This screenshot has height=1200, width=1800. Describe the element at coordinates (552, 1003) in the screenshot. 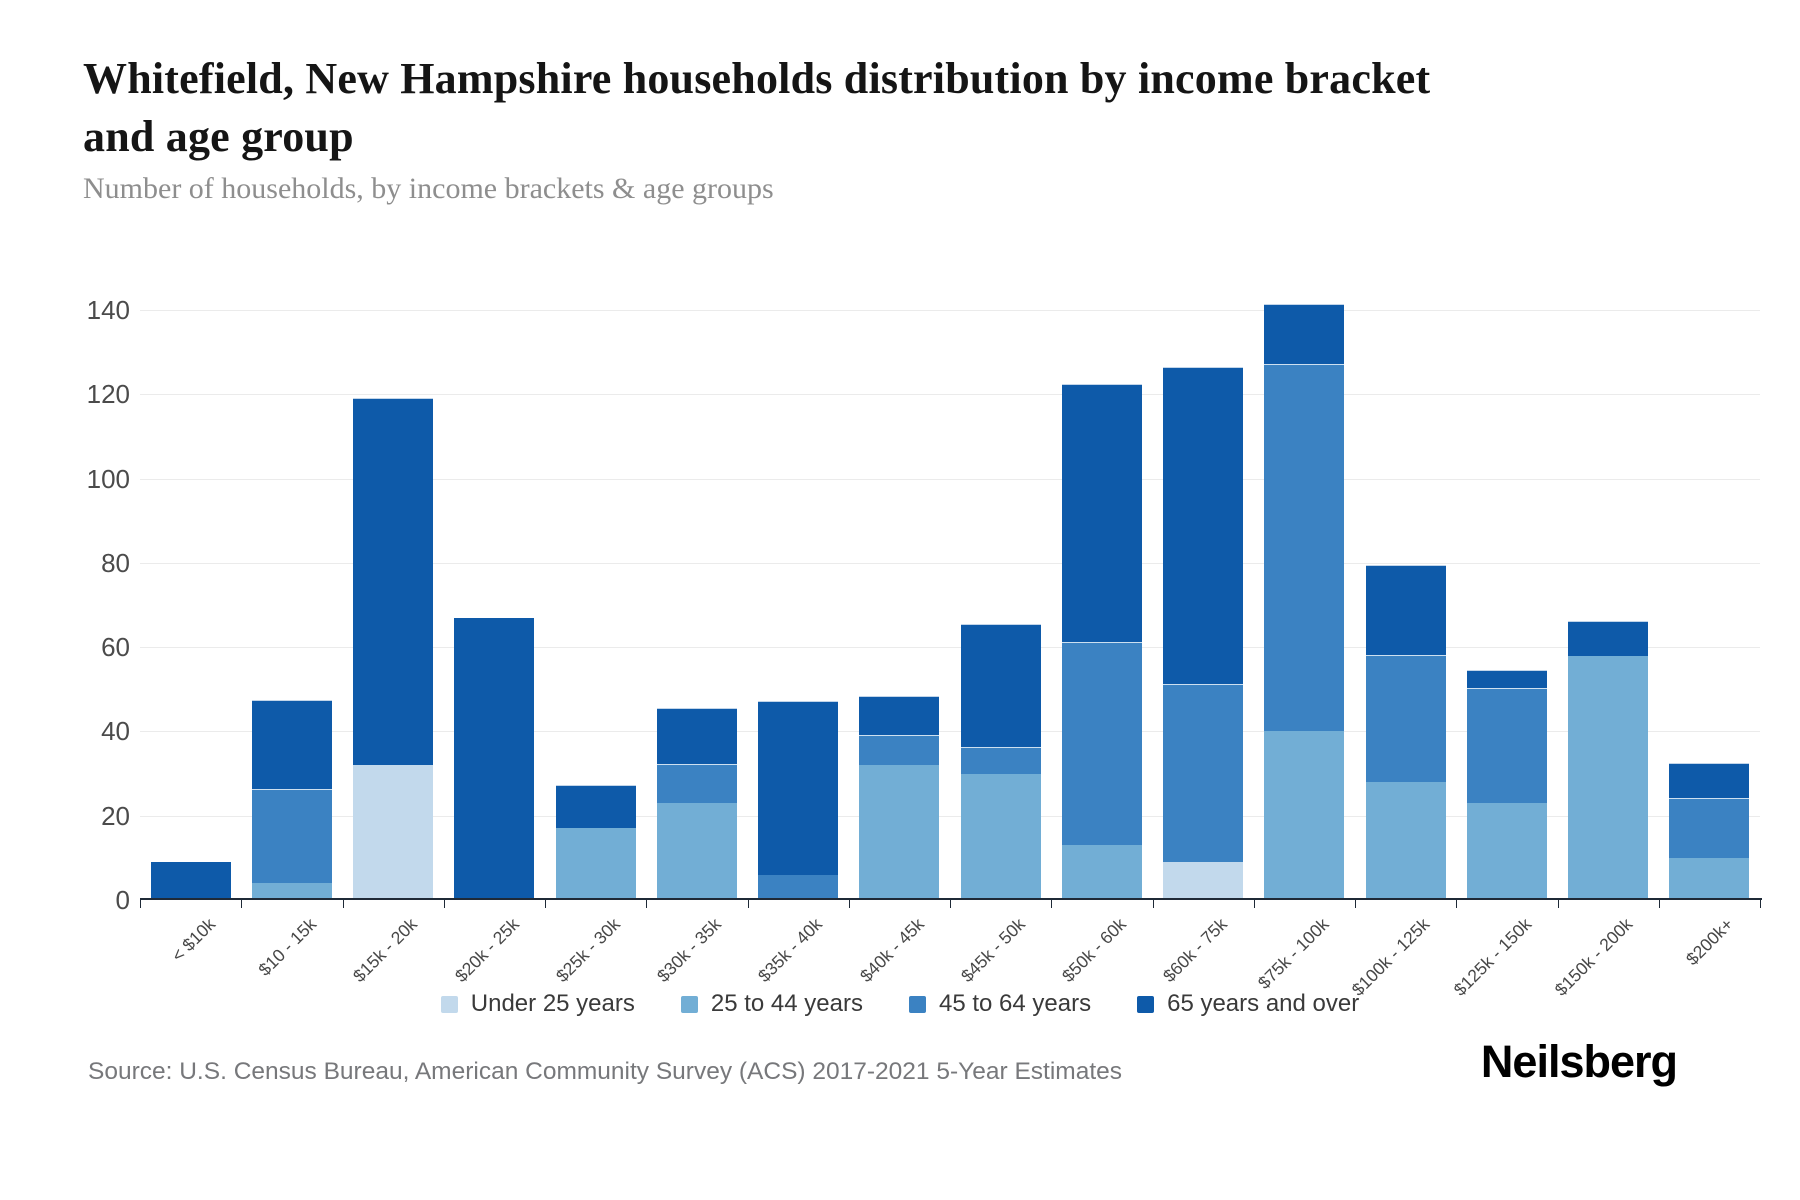

I see `legend-label: Under 25 years` at that location.